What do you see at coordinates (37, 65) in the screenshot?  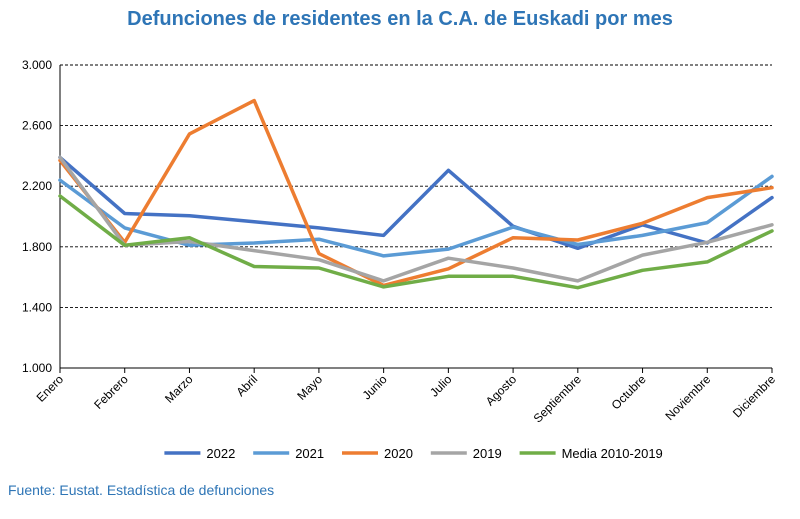 I see `y-tick-label: 3.000` at bounding box center [37, 65].